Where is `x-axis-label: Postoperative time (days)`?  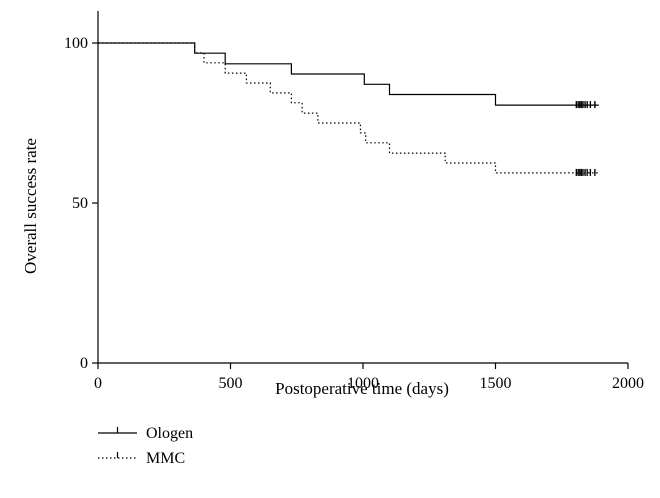
x-axis-label: Postoperative time (days) is located at coordinates (362, 388).